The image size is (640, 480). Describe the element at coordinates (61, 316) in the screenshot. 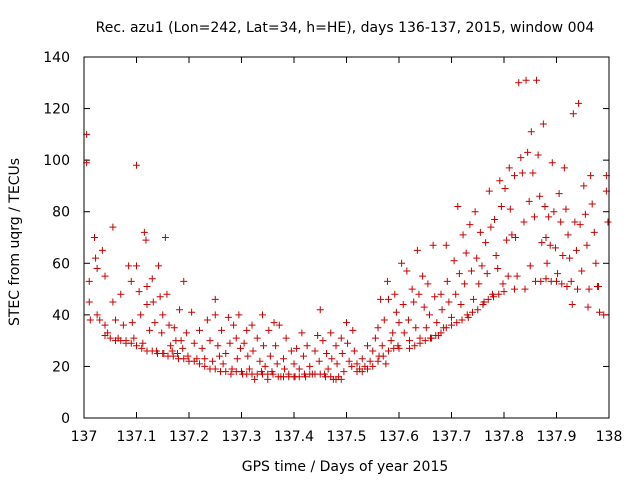

I see `y-tick-label: 40` at that location.